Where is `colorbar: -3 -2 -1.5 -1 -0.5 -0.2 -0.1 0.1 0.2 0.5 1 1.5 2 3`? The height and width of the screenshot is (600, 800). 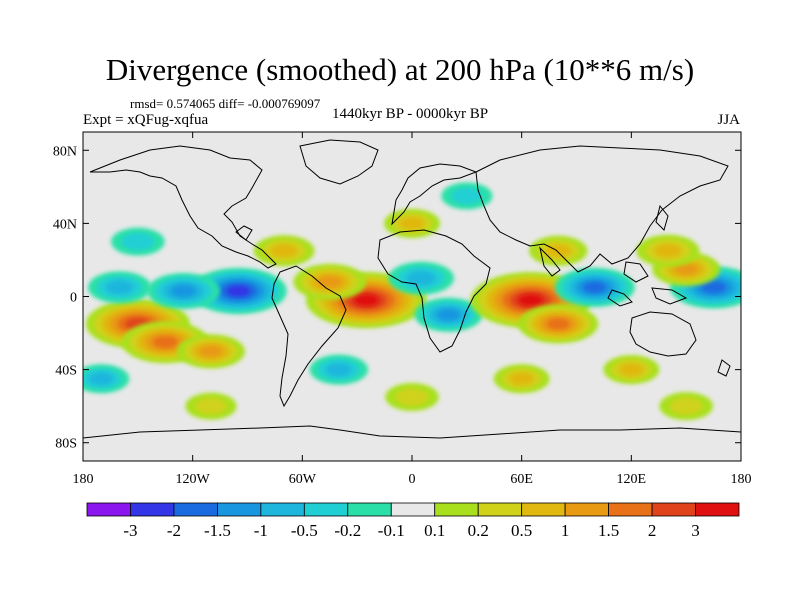
colorbar: -3 -2 -1.5 -1 -0.5 -0.2 -0.1 0.1 0.2 0.5 1 1.5 2 3 is located at coordinates (413, 521).